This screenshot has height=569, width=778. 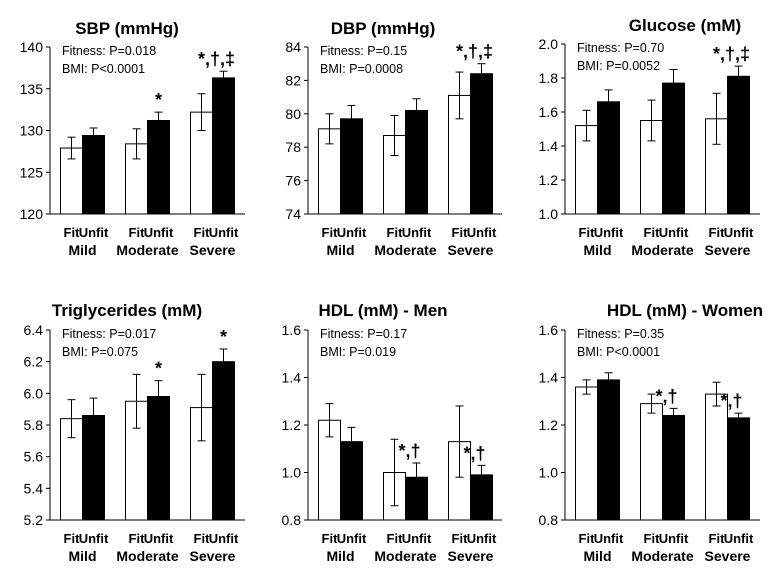 I want to click on chart-title: Glucose (mM), so click(x=685, y=25).